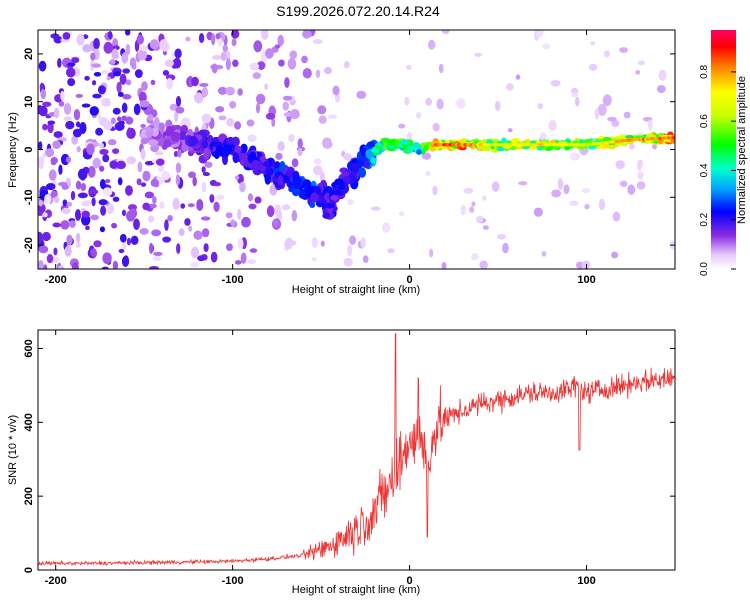 This screenshot has width=750, height=600. What do you see at coordinates (717, 170) in the screenshot?
I see `colorbar-ticks: 0.0 0.2 0.4 0.6 0.8` at bounding box center [717, 170].